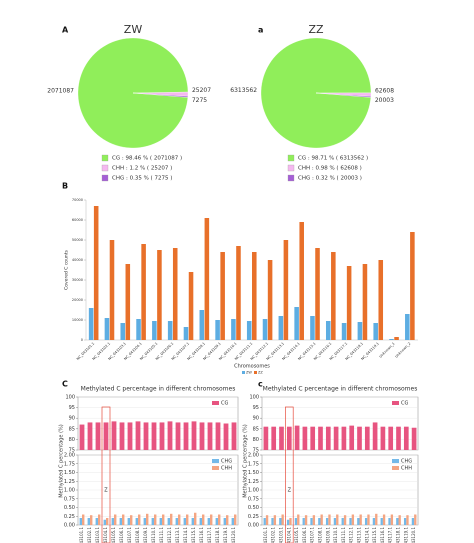 The height and width of the screenshot is (543, 474). I want to click on x-tick-label: NC_043102.1, so click(89, 535).